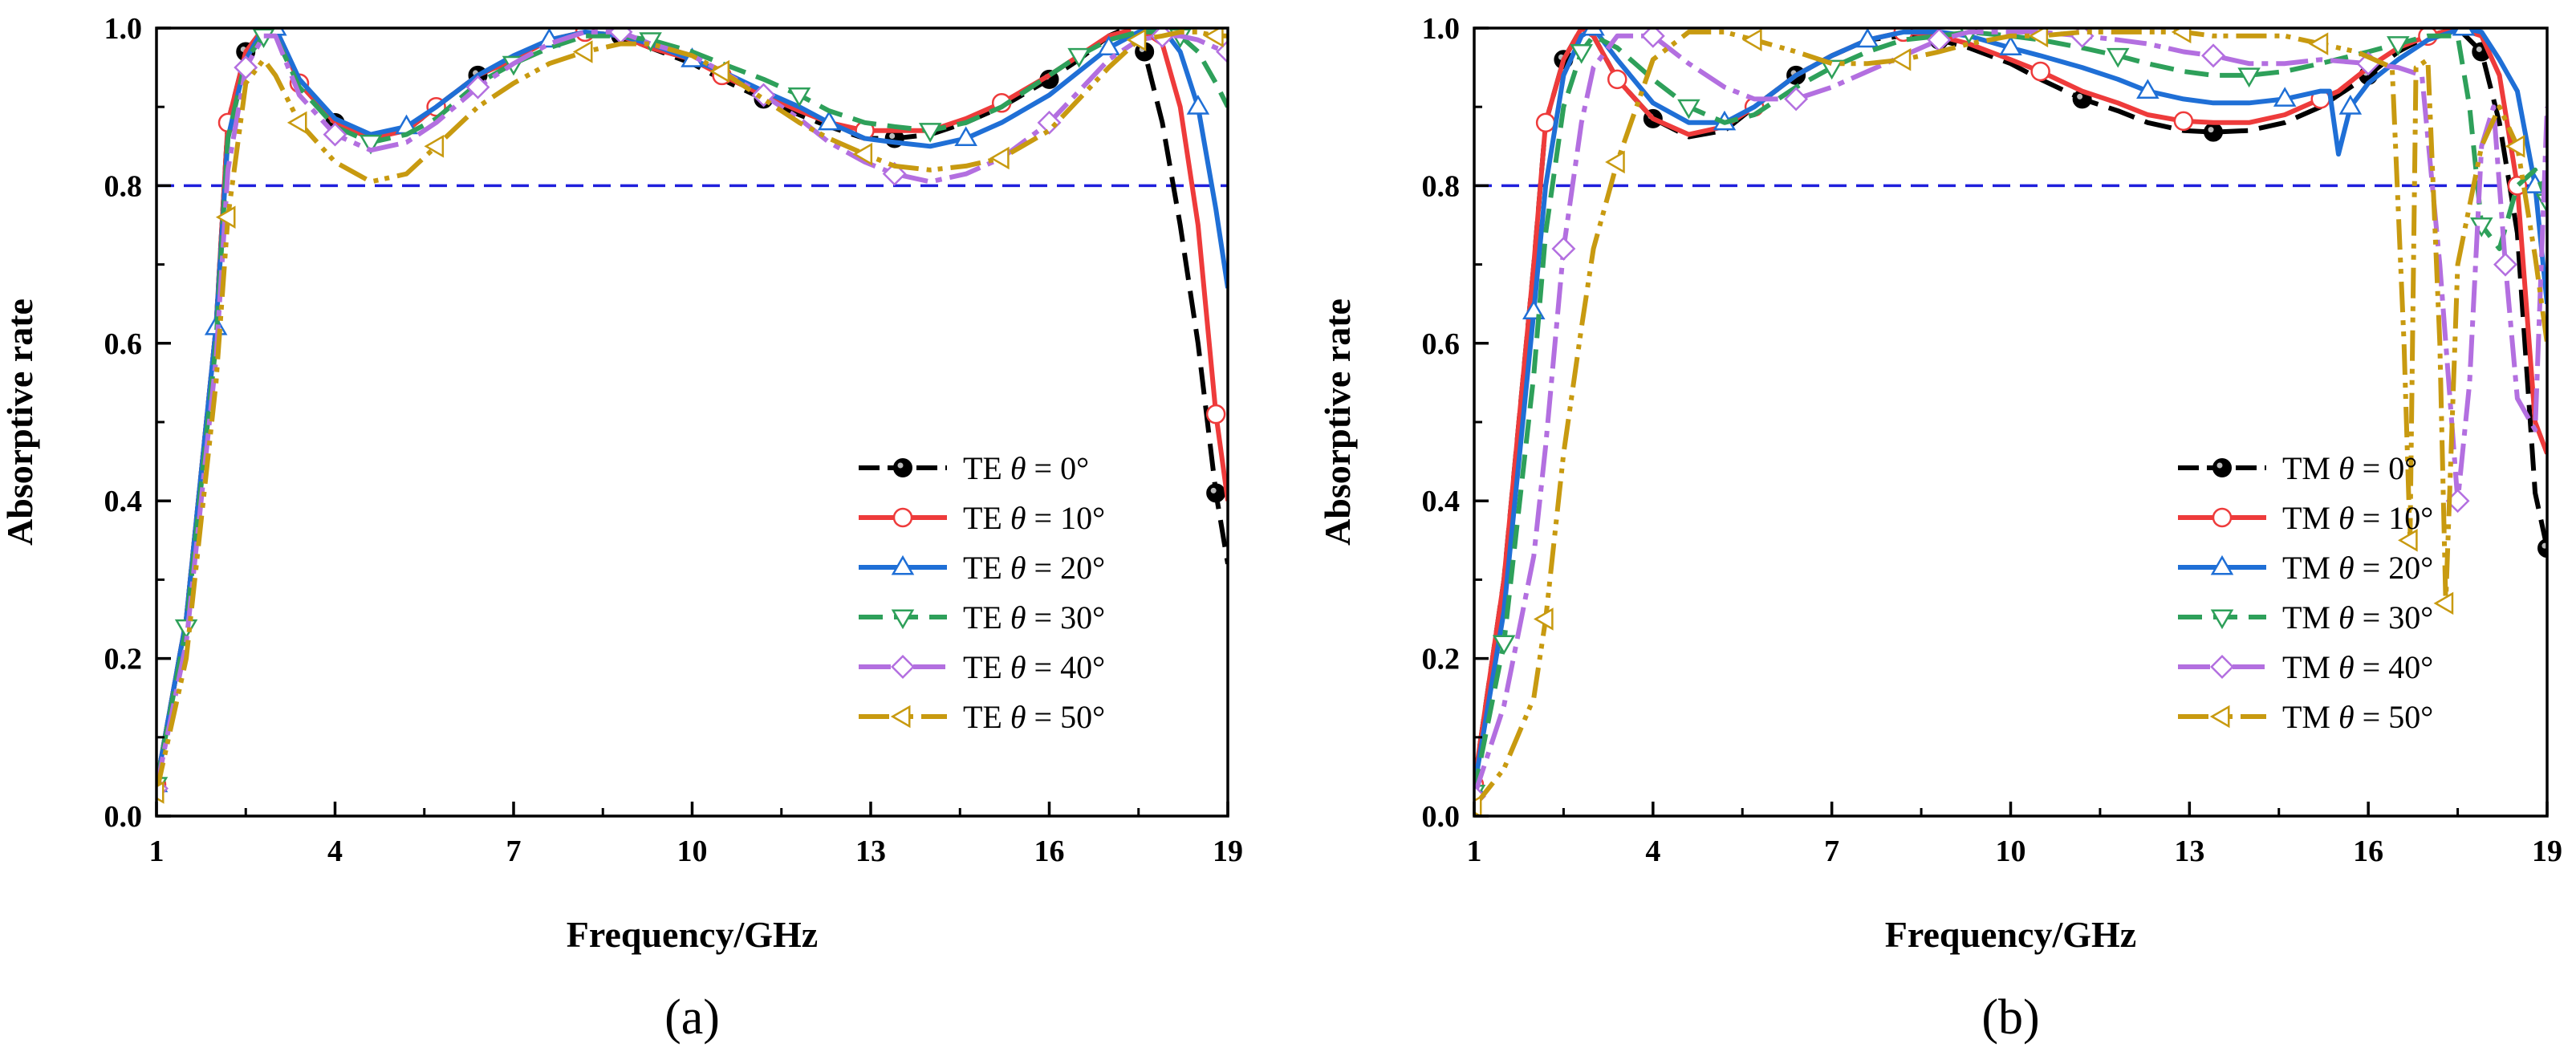  I want to click on data-point-0-20-highlight, so click(2080, 96).